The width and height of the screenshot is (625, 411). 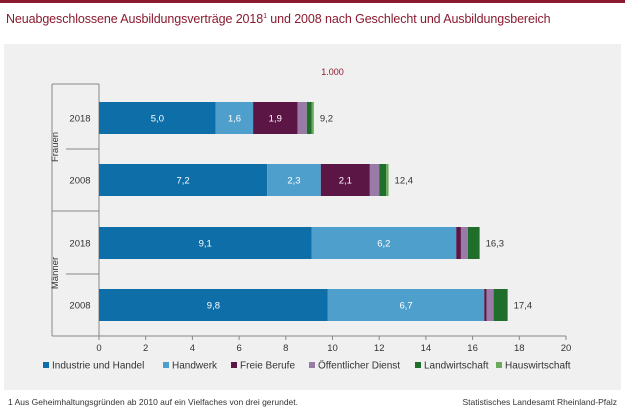 What do you see at coordinates (523, 306) in the screenshot?
I see `total-label: 17,4` at bounding box center [523, 306].